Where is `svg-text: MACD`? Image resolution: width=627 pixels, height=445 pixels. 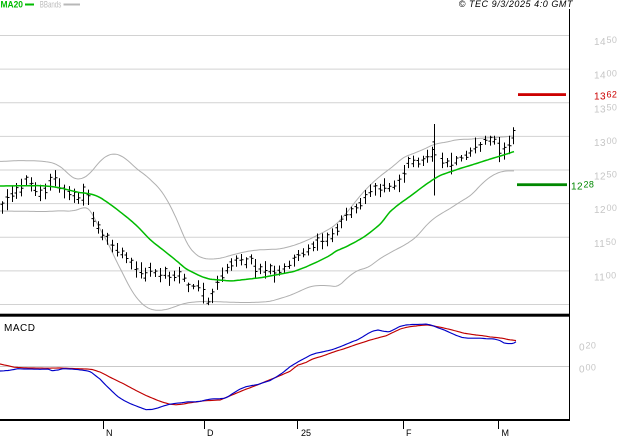
svg-text: MACD is located at coordinates (19, 328).